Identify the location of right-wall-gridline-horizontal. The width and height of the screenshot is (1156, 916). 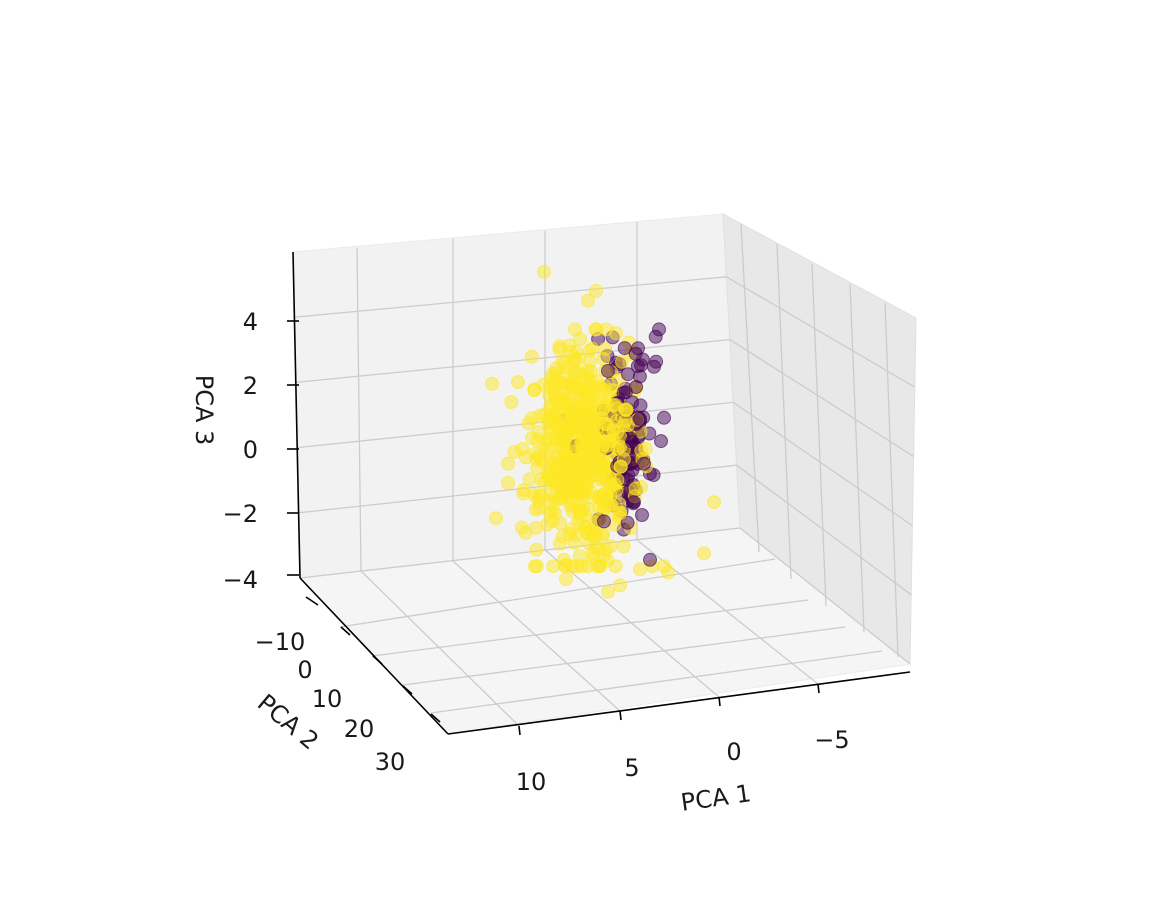
(824, 530).